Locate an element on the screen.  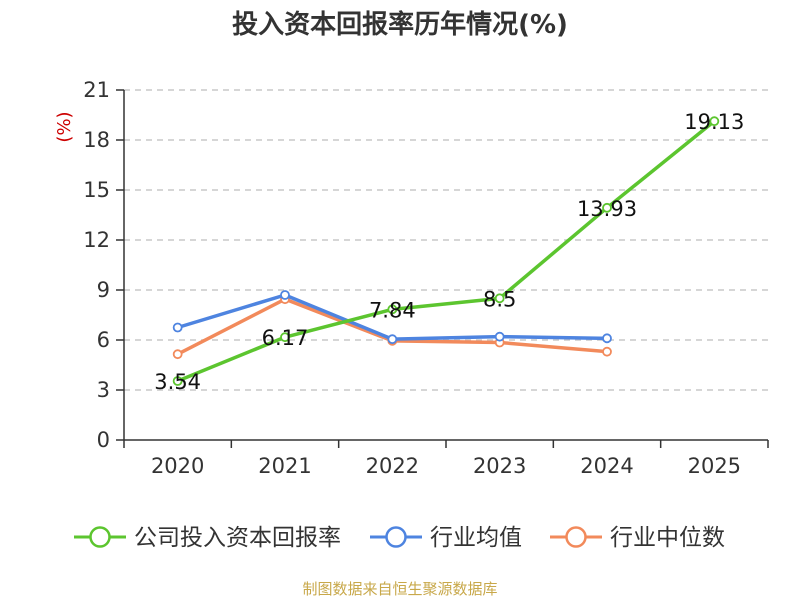
data-label: 13.93 is located at coordinates (607, 209).